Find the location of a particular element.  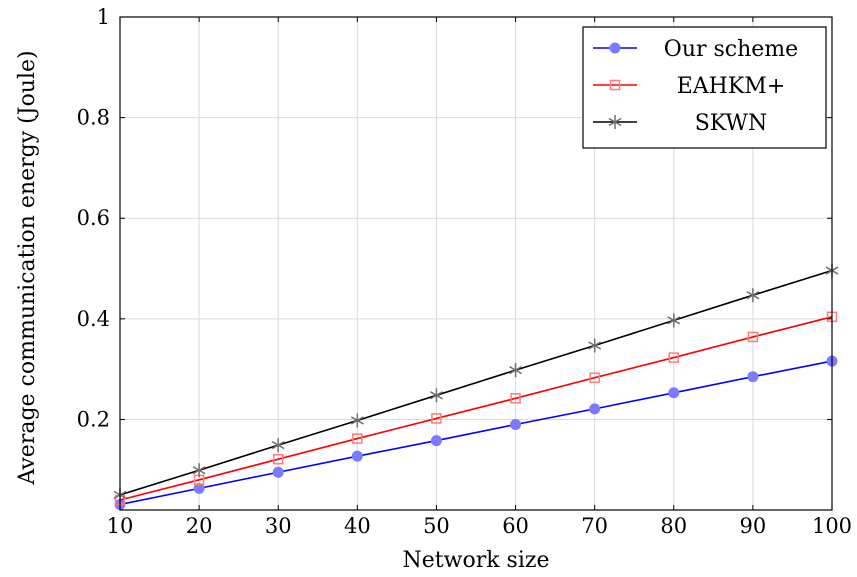

y-tick-label: 0.2 is located at coordinates (93, 419).